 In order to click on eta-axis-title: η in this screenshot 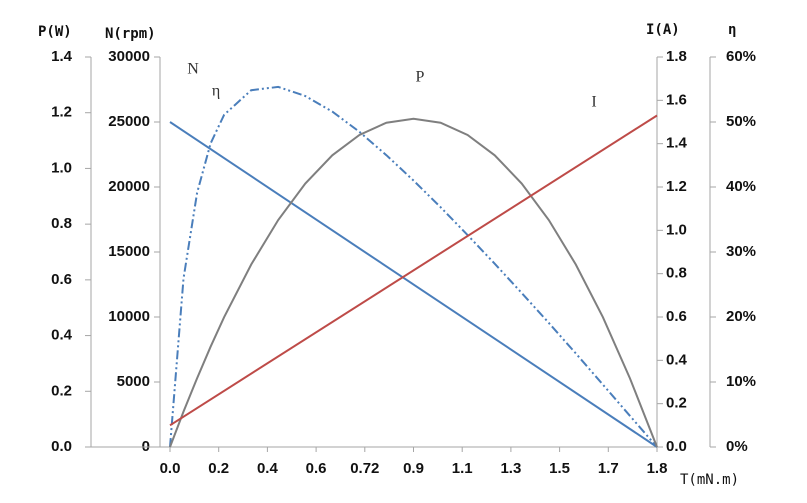, I will do `click(732, 30)`.